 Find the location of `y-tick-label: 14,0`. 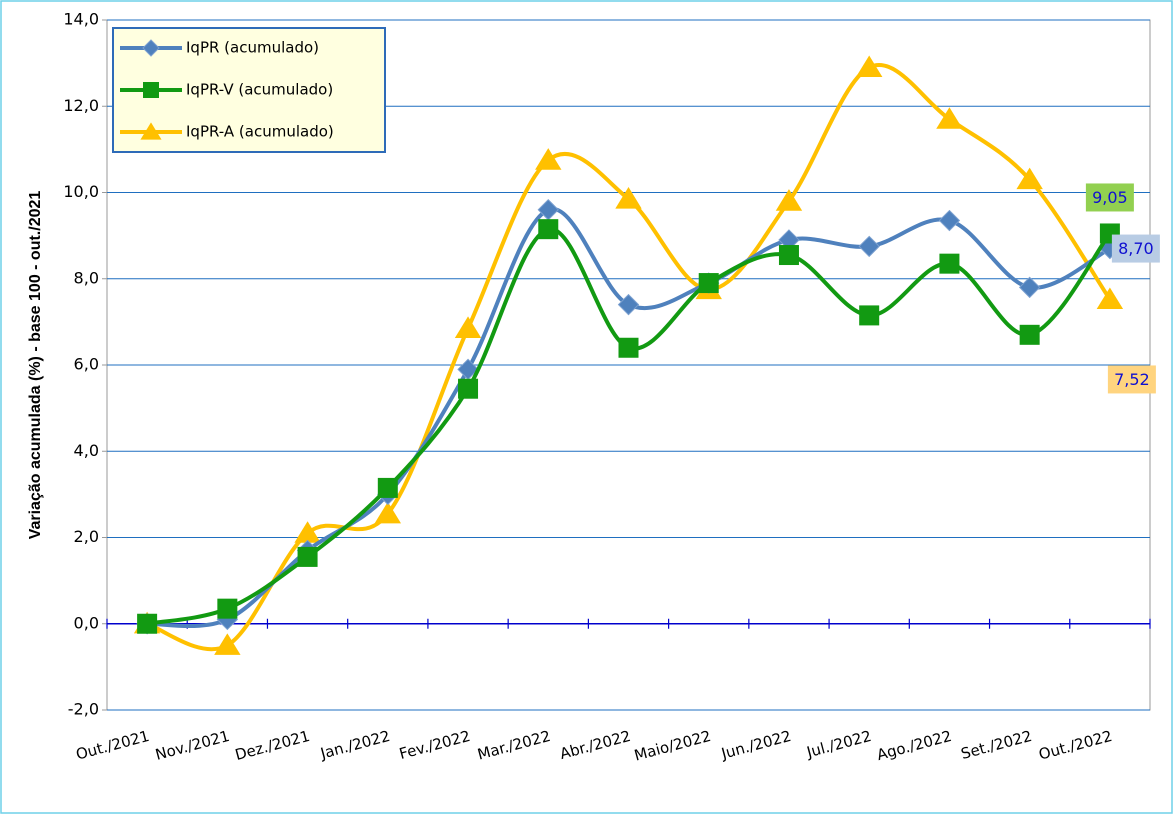

y-tick-label: 14,0 is located at coordinates (81, 19).